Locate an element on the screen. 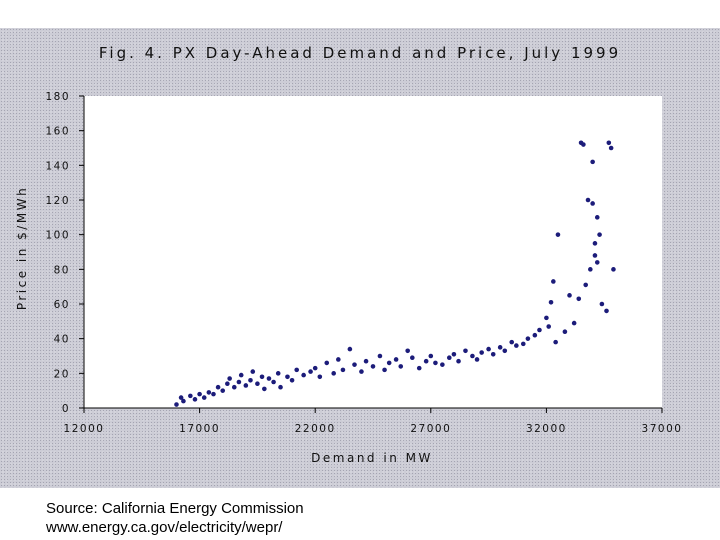 The height and width of the screenshot is (540, 720). y-tick-label: 140 is located at coordinates (57, 166).